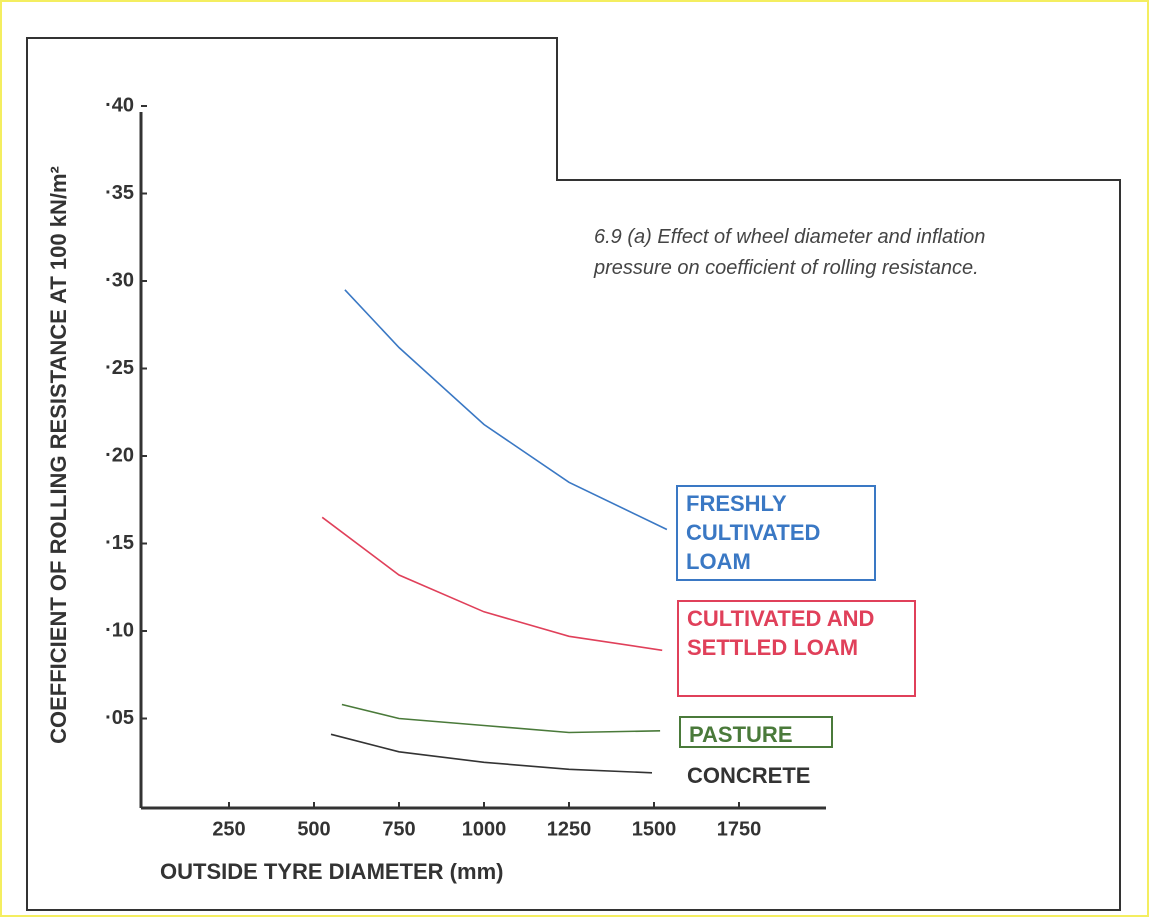 The width and height of the screenshot is (1150, 918). Describe the element at coordinates (654, 829) in the screenshot. I see `x-tick-label: 1500` at that location.